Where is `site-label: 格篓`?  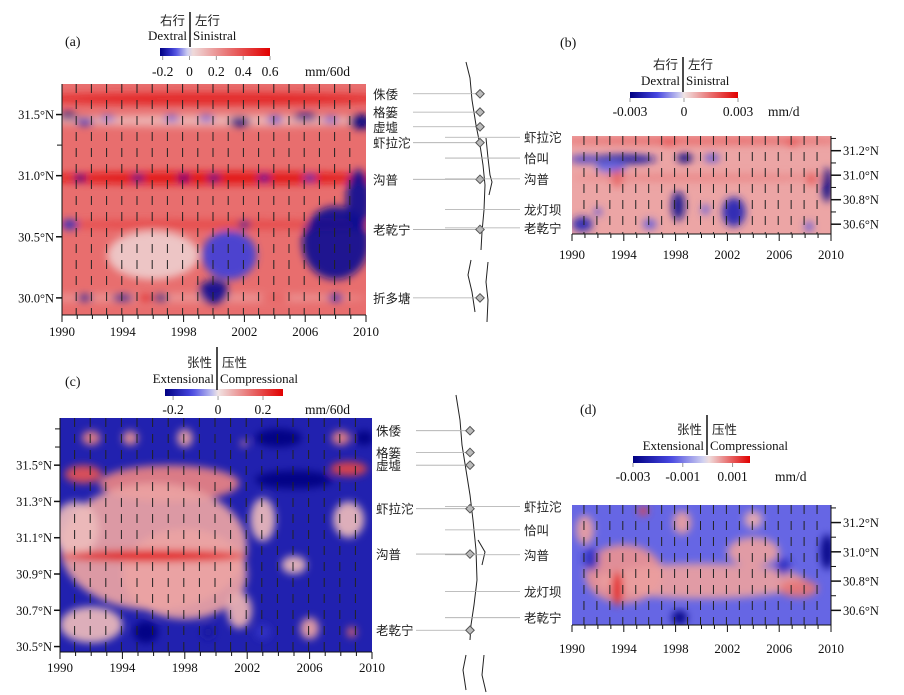 site-label: 格篓 is located at coordinates (388, 452).